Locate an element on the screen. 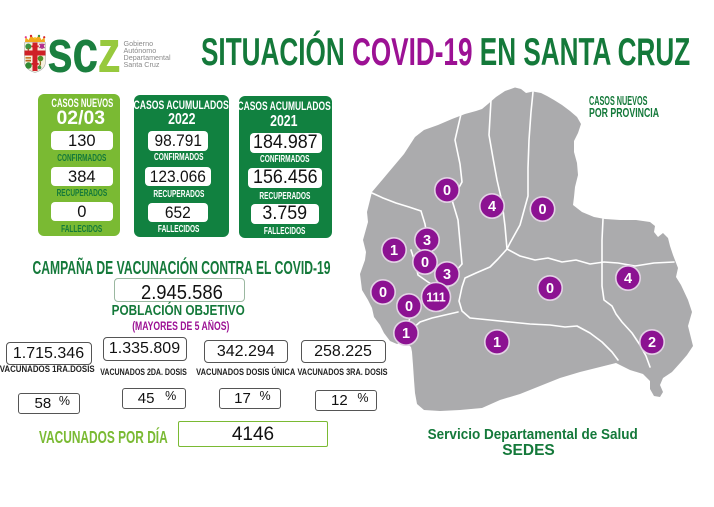  svg-text: 2 is located at coordinates (652, 343).